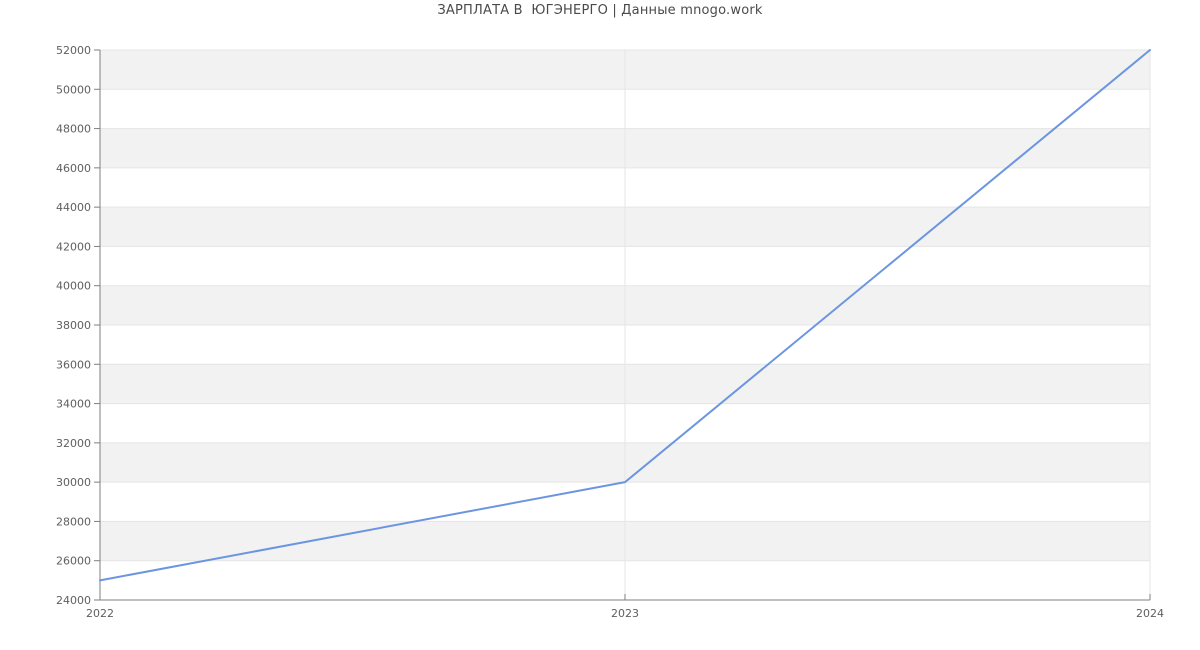 This screenshot has width=1200, height=650. Describe the element at coordinates (73, 246) in the screenshot. I see `y-tick-label: 42000` at that location.